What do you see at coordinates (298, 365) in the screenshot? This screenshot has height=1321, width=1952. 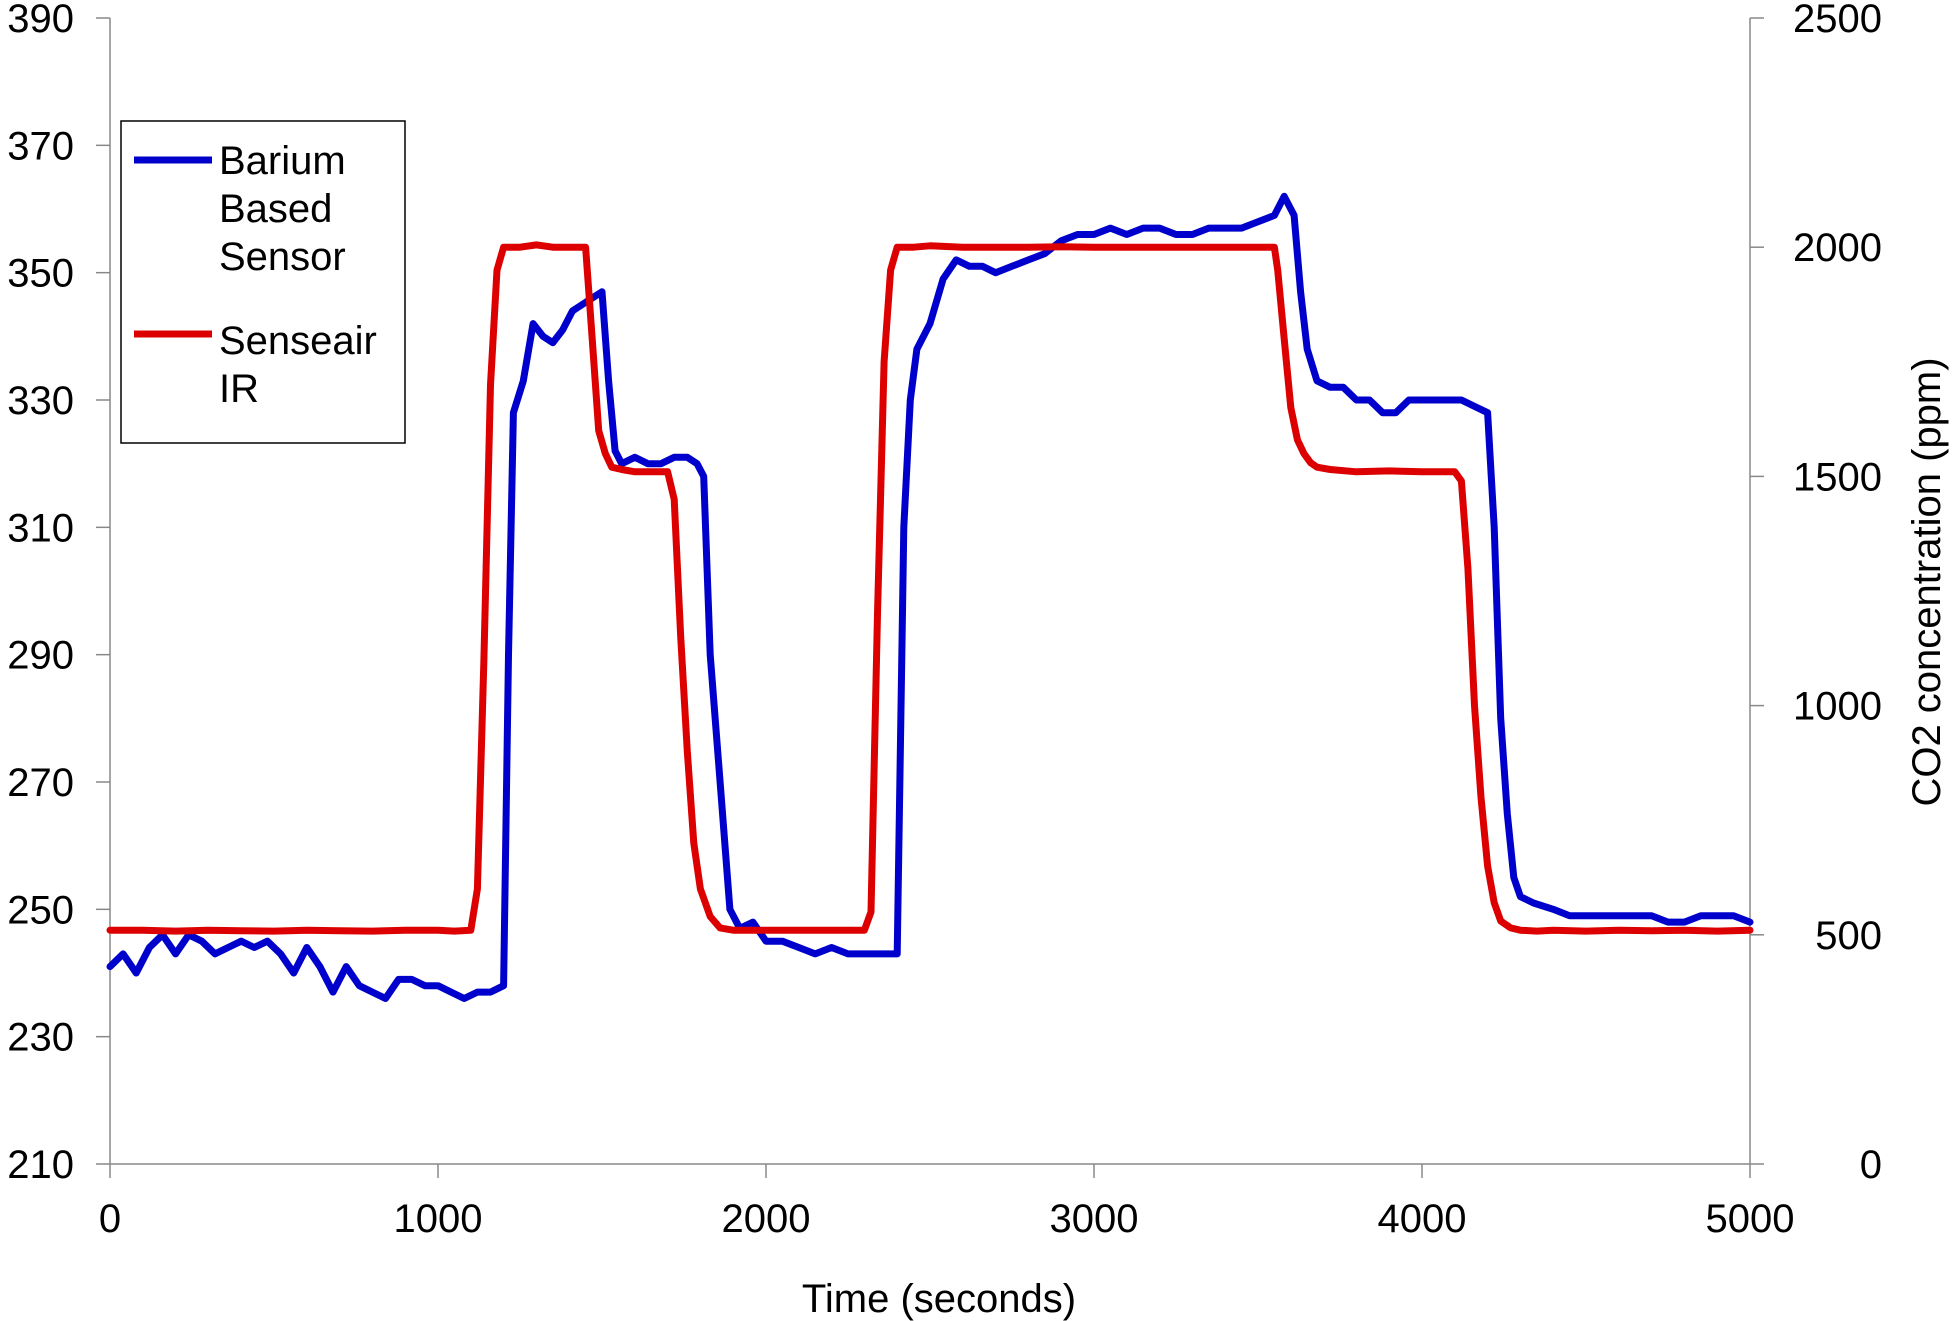 I see `legend-label-senseair: Senseair IR` at bounding box center [298, 365].